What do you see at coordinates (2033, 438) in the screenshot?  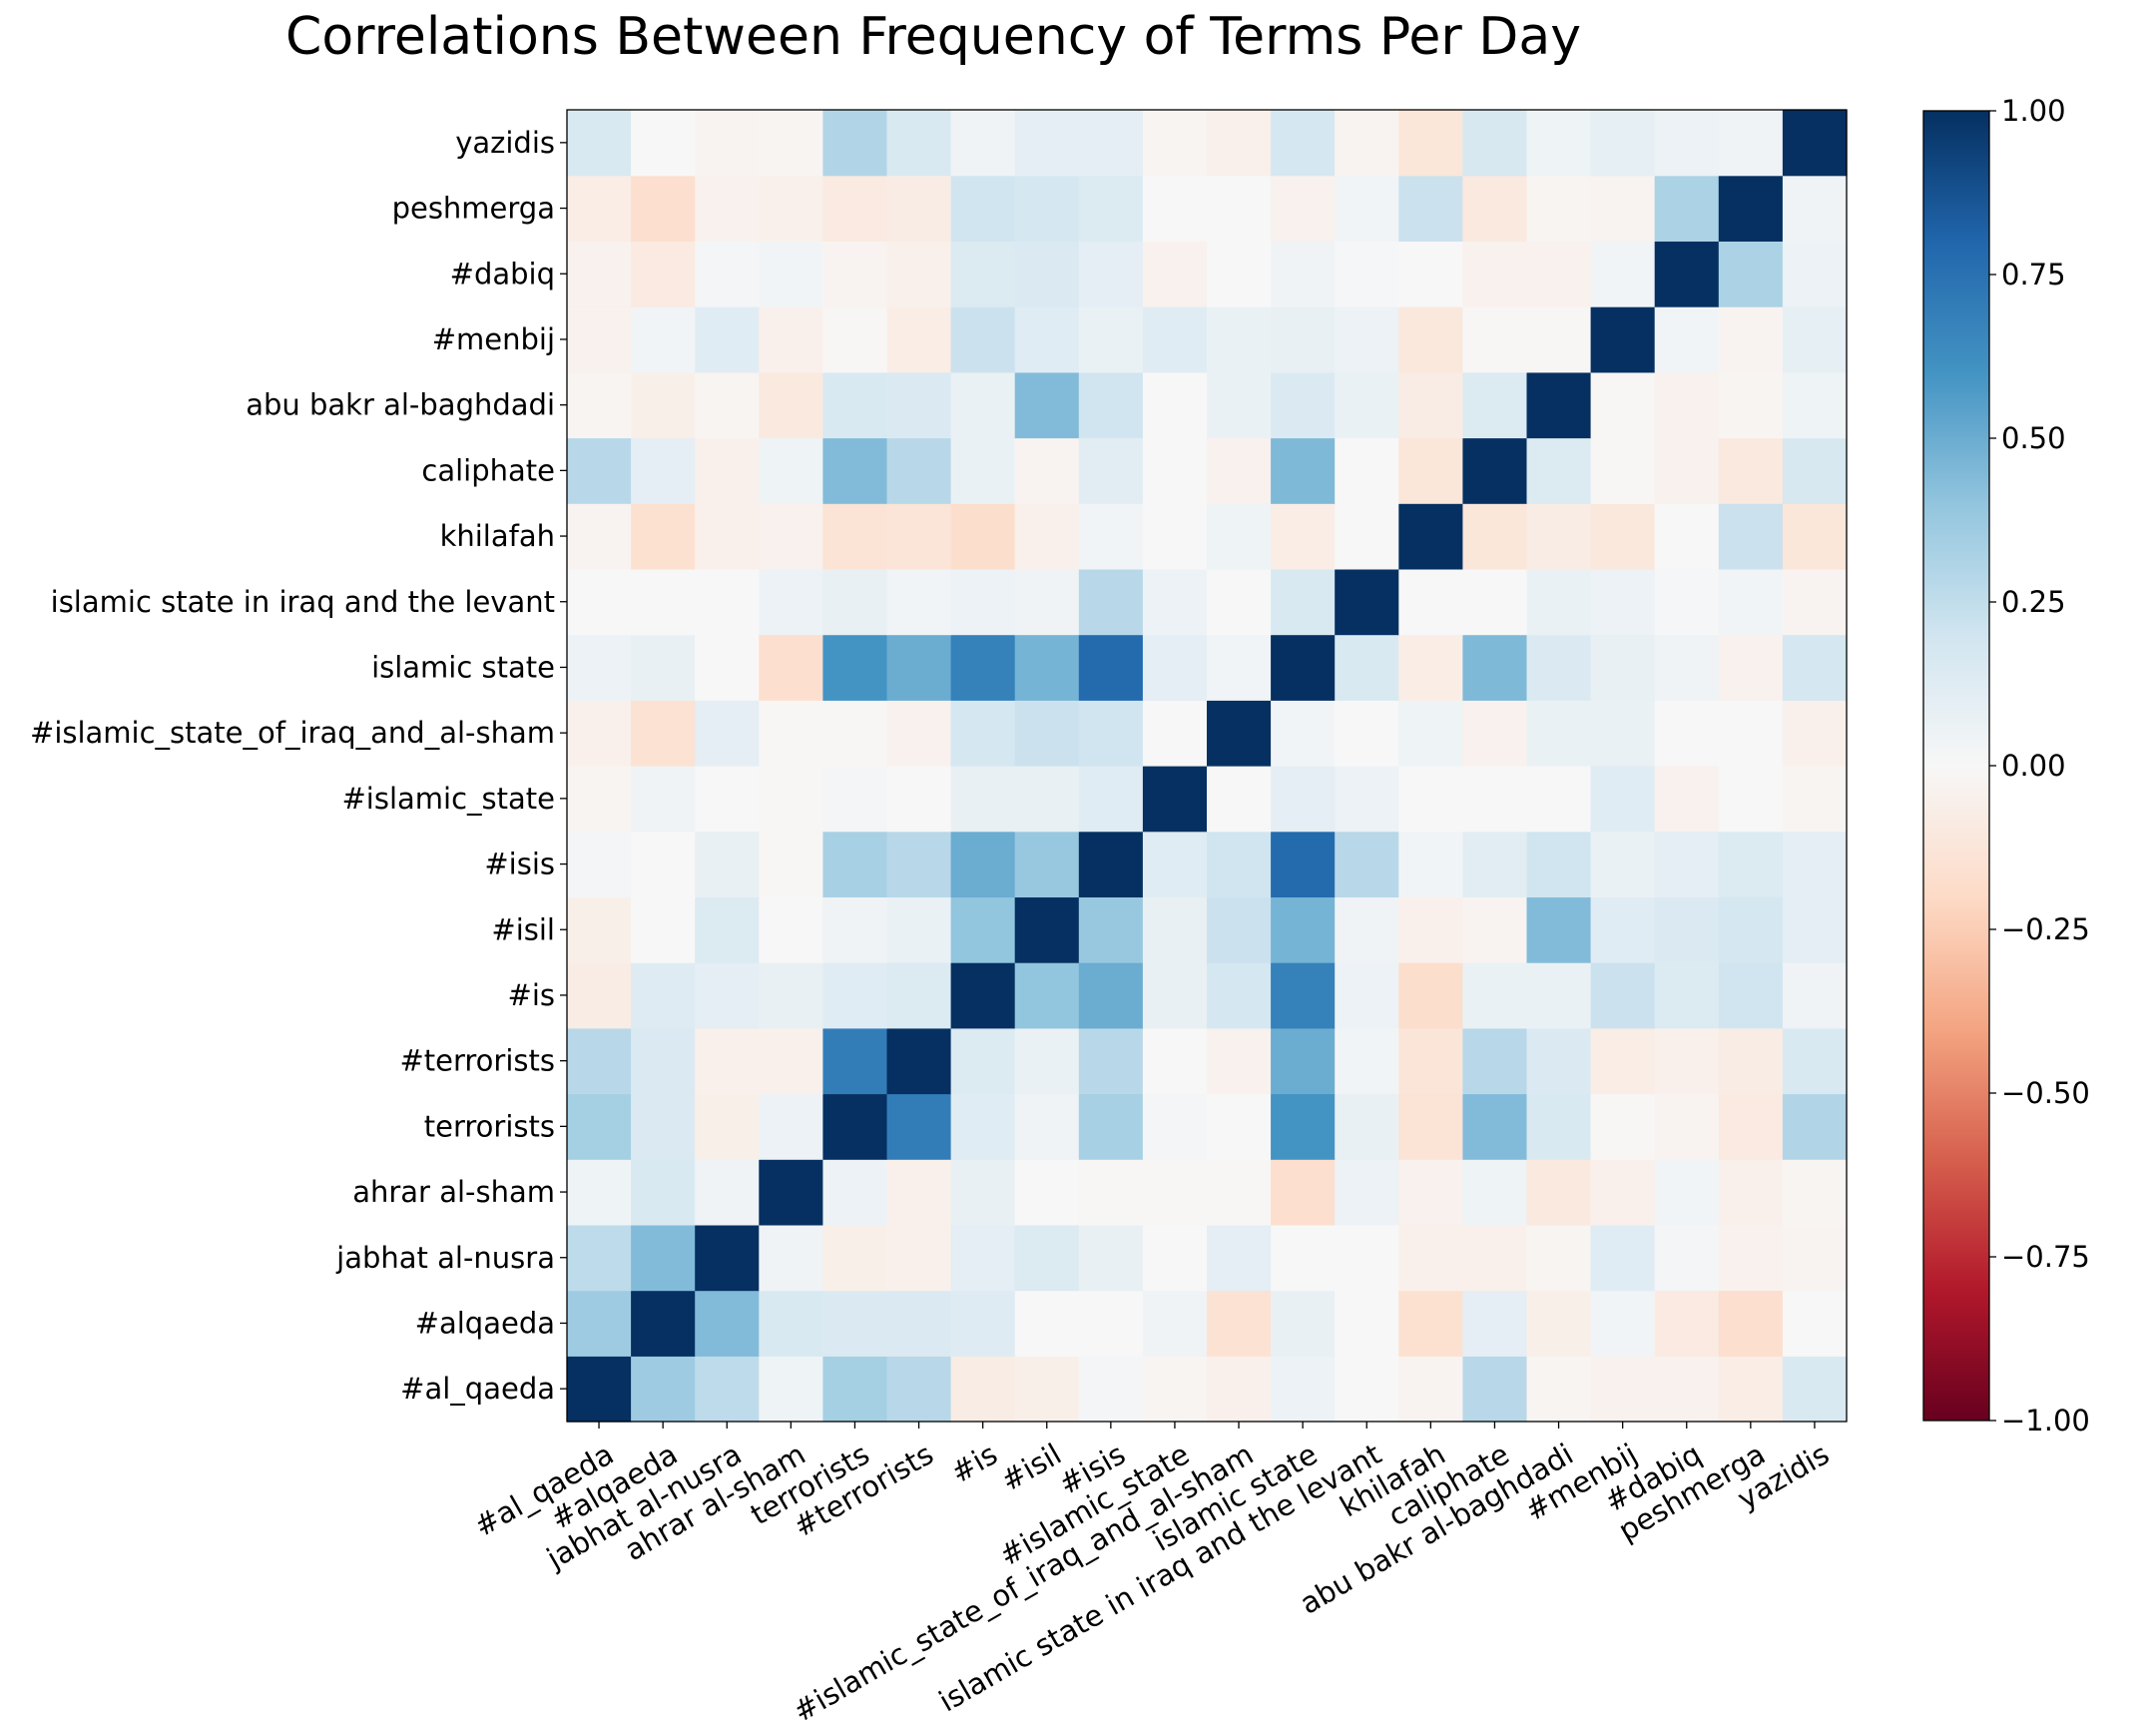 I see `colorbar-tick-label: 0.50` at bounding box center [2033, 438].